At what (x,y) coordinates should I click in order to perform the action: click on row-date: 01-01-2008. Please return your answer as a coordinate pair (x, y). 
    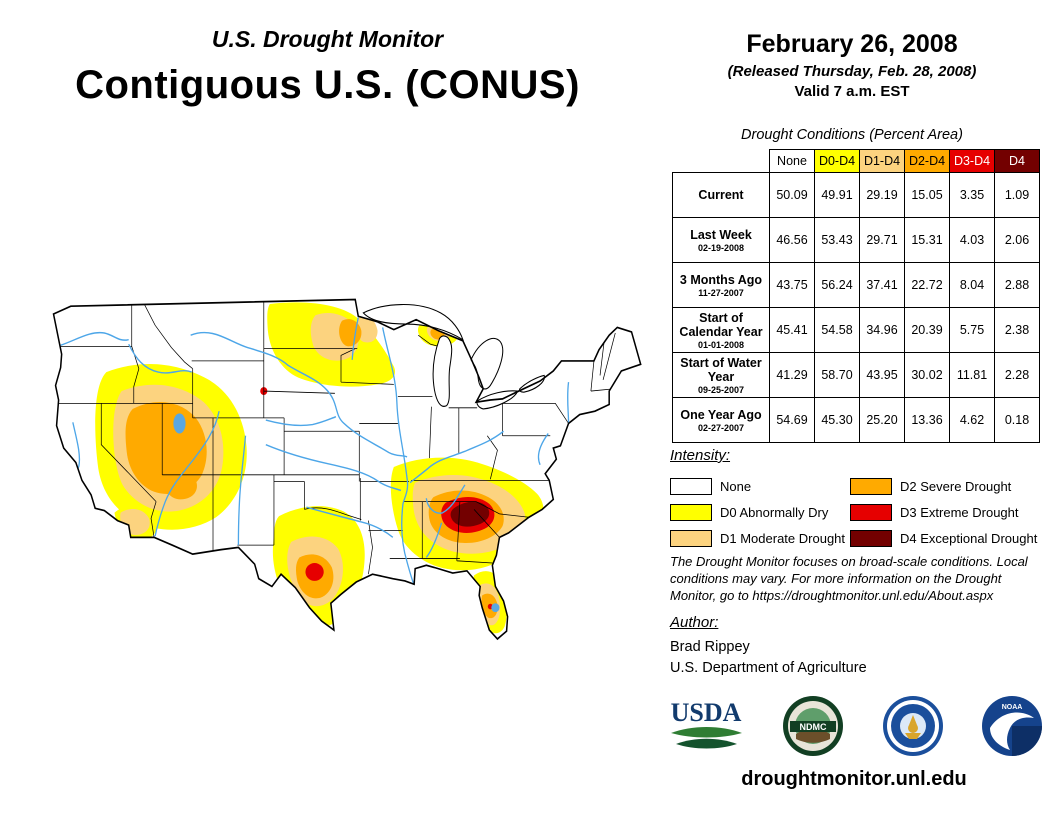
    Looking at the image, I should click on (721, 344).